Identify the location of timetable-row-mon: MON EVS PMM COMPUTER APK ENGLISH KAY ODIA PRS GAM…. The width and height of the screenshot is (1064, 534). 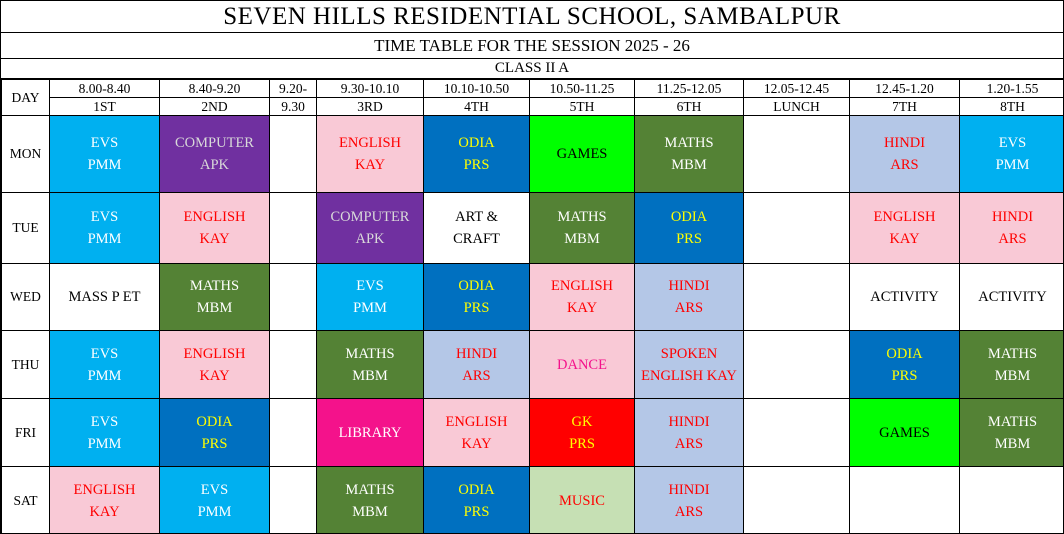
(532, 154).